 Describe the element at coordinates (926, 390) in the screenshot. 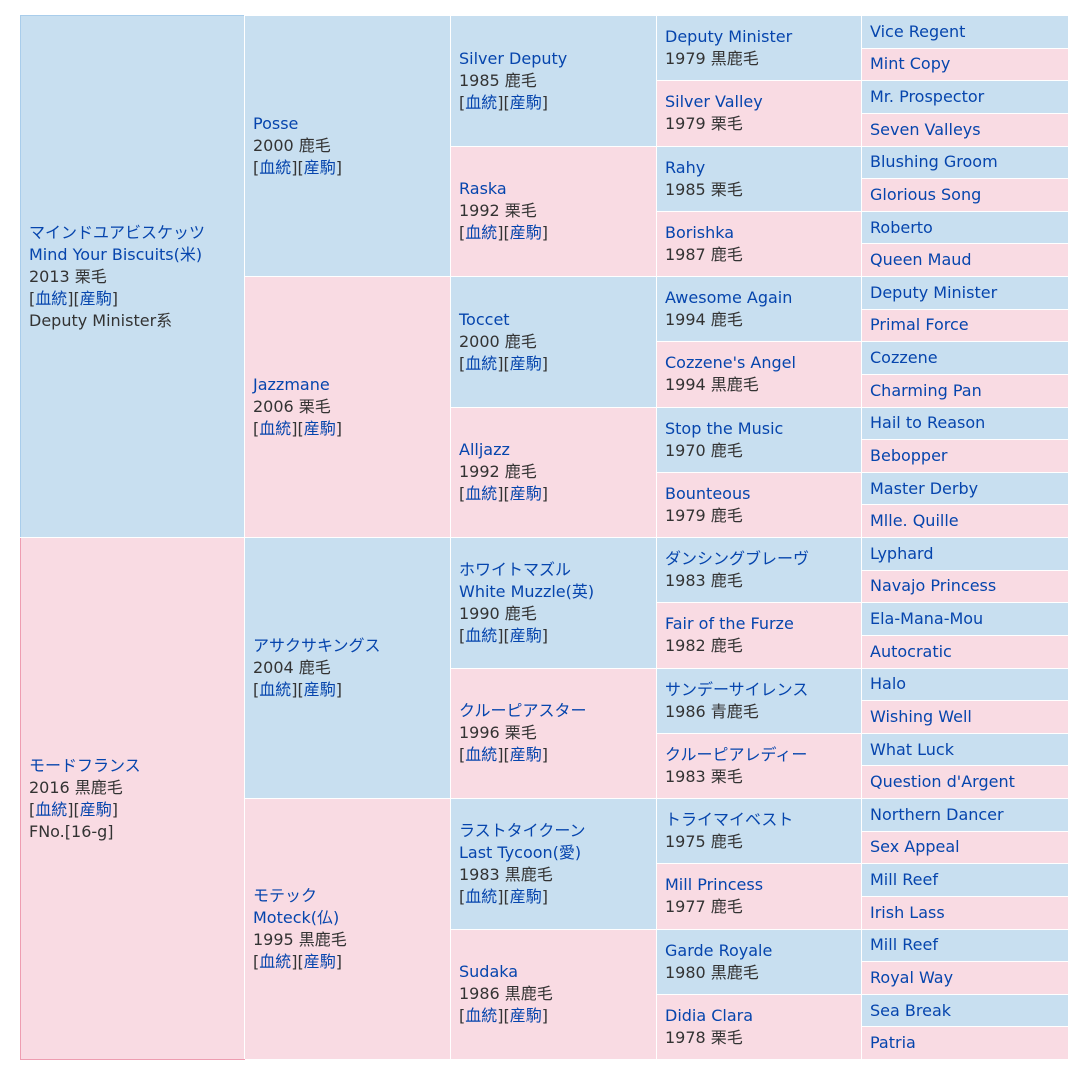

I see `ancestor-name-link: Charming Pan` at that location.